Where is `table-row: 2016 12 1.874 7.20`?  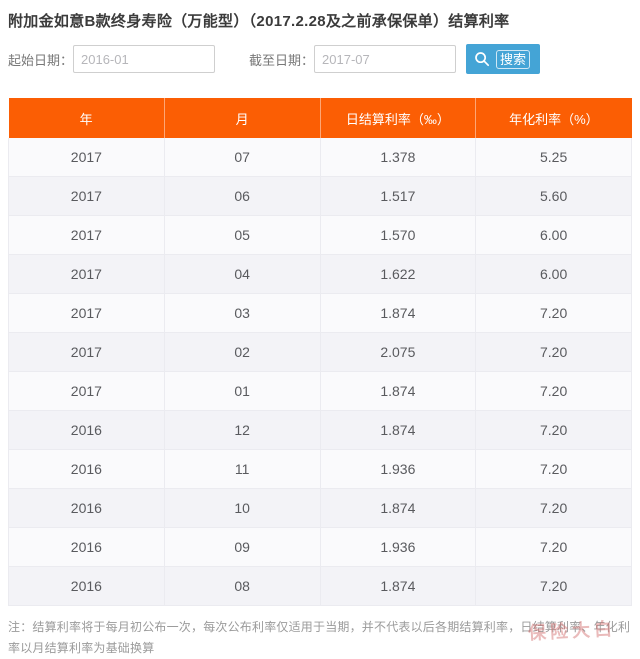 table-row: 2016 12 1.874 7.20 is located at coordinates (320, 430).